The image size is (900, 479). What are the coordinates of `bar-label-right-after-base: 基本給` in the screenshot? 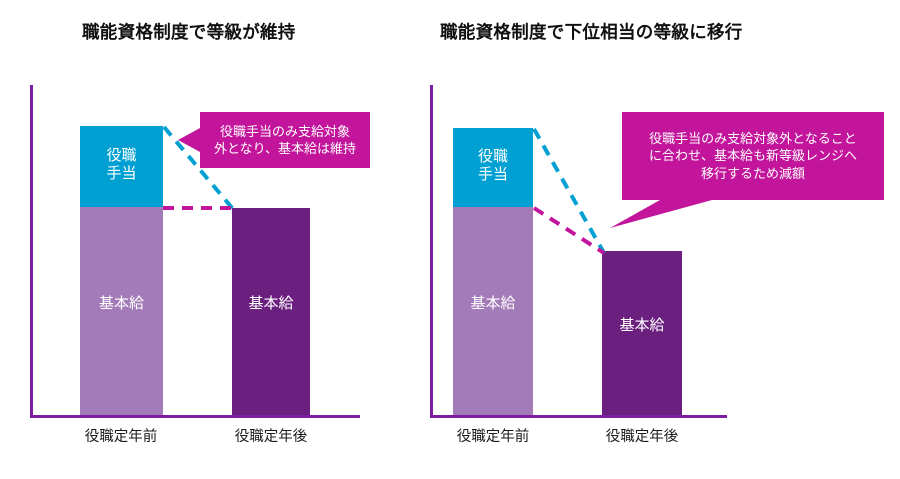 It's located at (642, 325).